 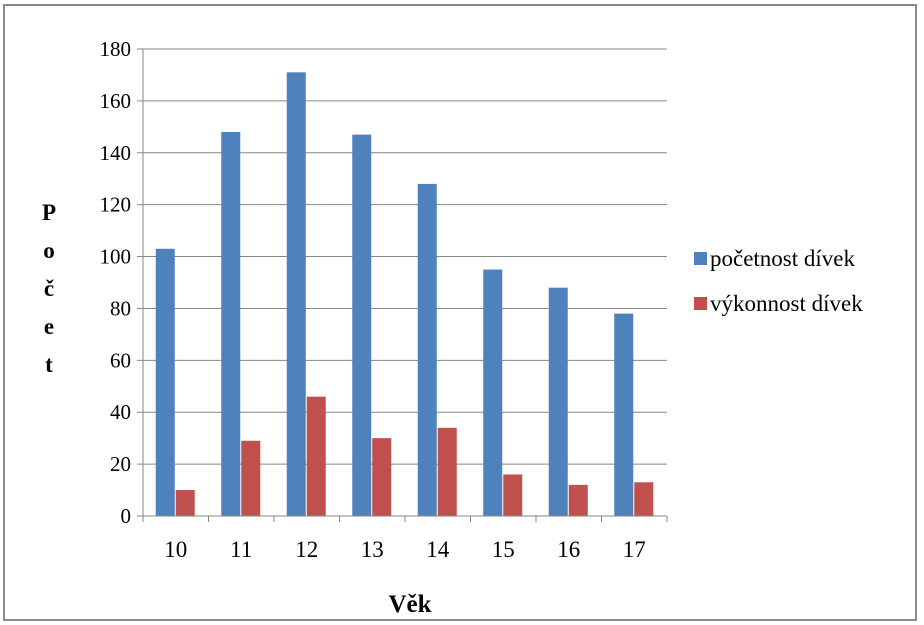 What do you see at coordinates (116, 205) in the screenshot?
I see `y-tick-label: 120` at bounding box center [116, 205].